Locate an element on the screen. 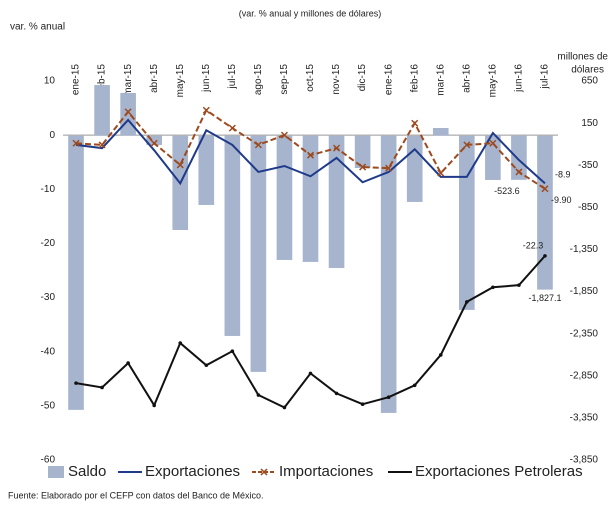 This screenshot has width=613, height=506. y-tick-label: -20 is located at coordinates (48, 243).